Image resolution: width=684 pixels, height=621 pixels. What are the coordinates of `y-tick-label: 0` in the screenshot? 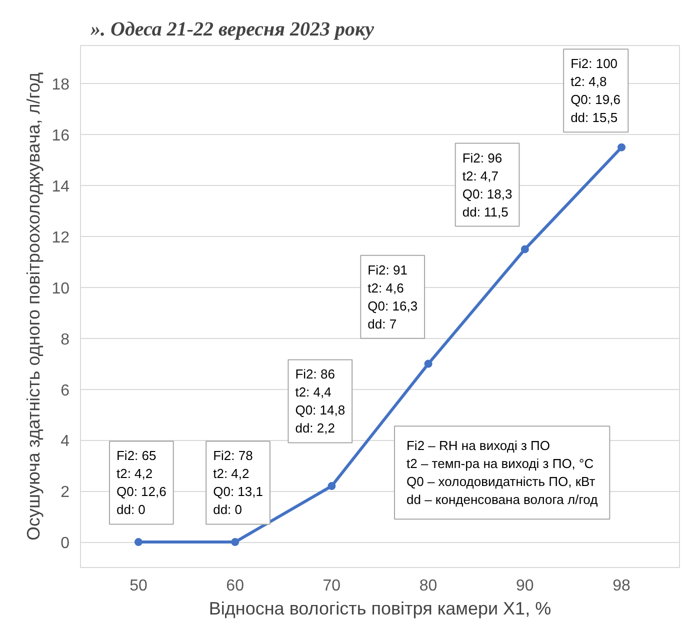 It's located at (65, 543).